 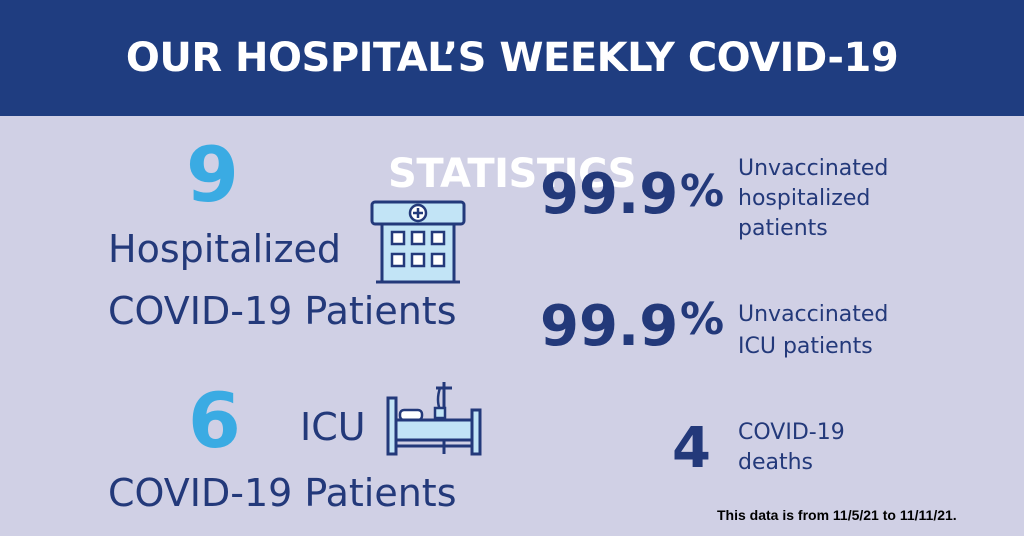 What do you see at coordinates (434, 419) in the screenshot?
I see `hospital-bed-icon` at bounding box center [434, 419].